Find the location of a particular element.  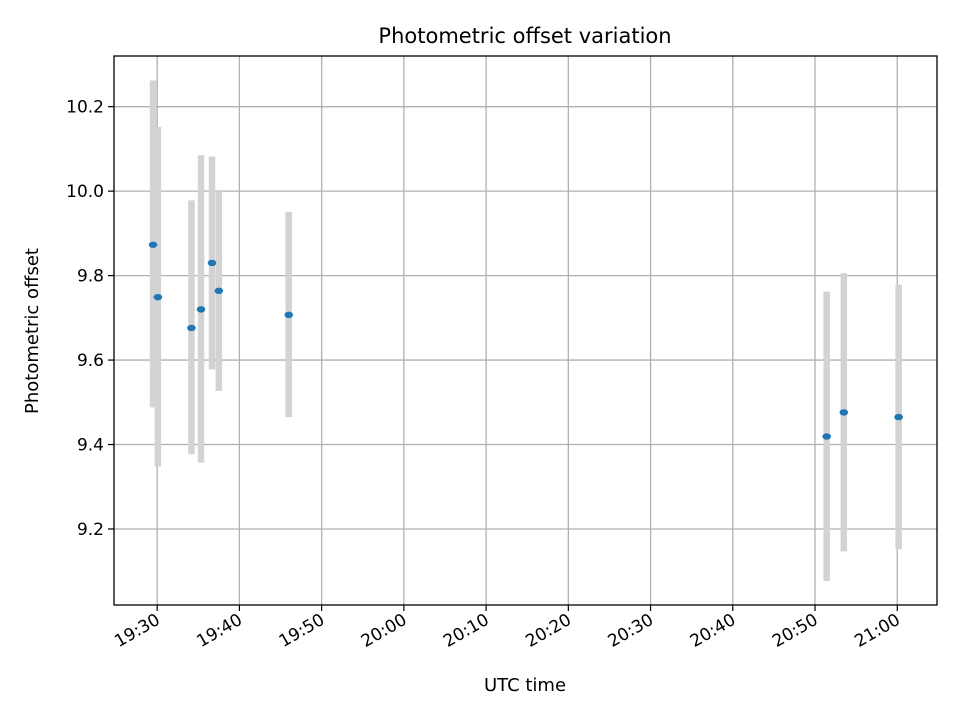

x-tick-label: 20:50 is located at coordinates (795, 631).